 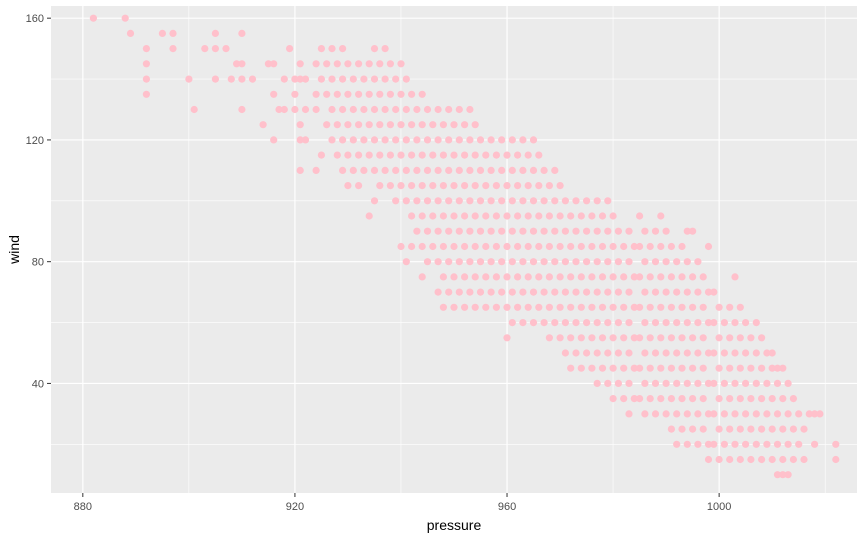 I want to click on x-tick-label: 920, so click(x=295, y=507).